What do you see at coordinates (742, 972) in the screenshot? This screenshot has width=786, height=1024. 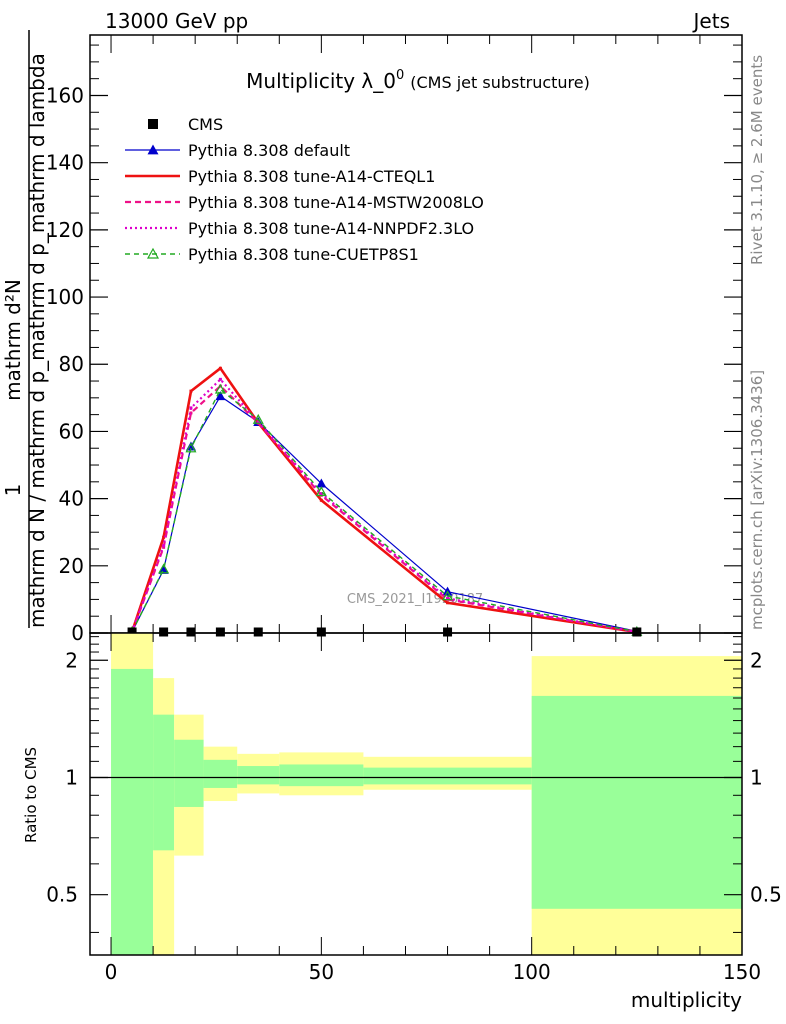 I see `x-tick-label: 150` at bounding box center [742, 972].